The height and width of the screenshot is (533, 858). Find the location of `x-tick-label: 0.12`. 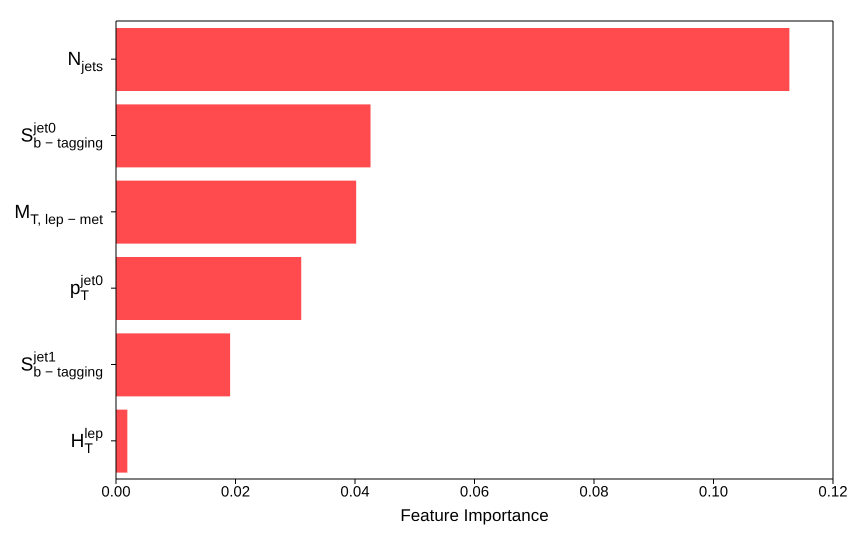

x-tick-label: 0.12 is located at coordinates (833, 492).